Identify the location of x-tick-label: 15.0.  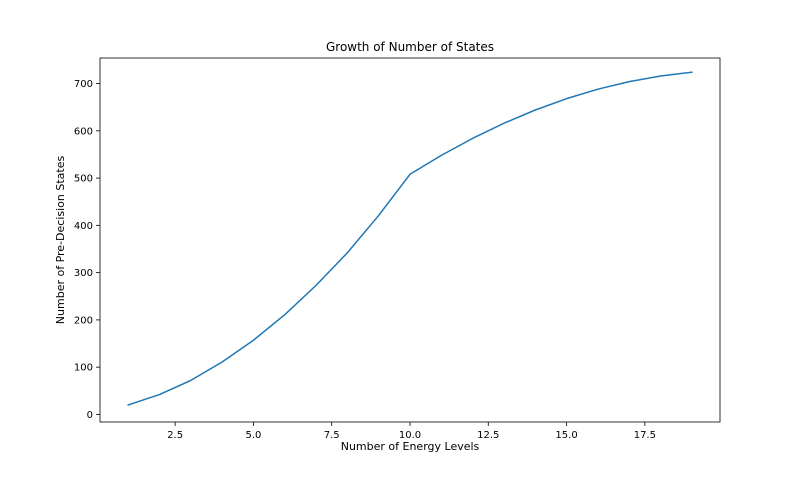
(566, 435).